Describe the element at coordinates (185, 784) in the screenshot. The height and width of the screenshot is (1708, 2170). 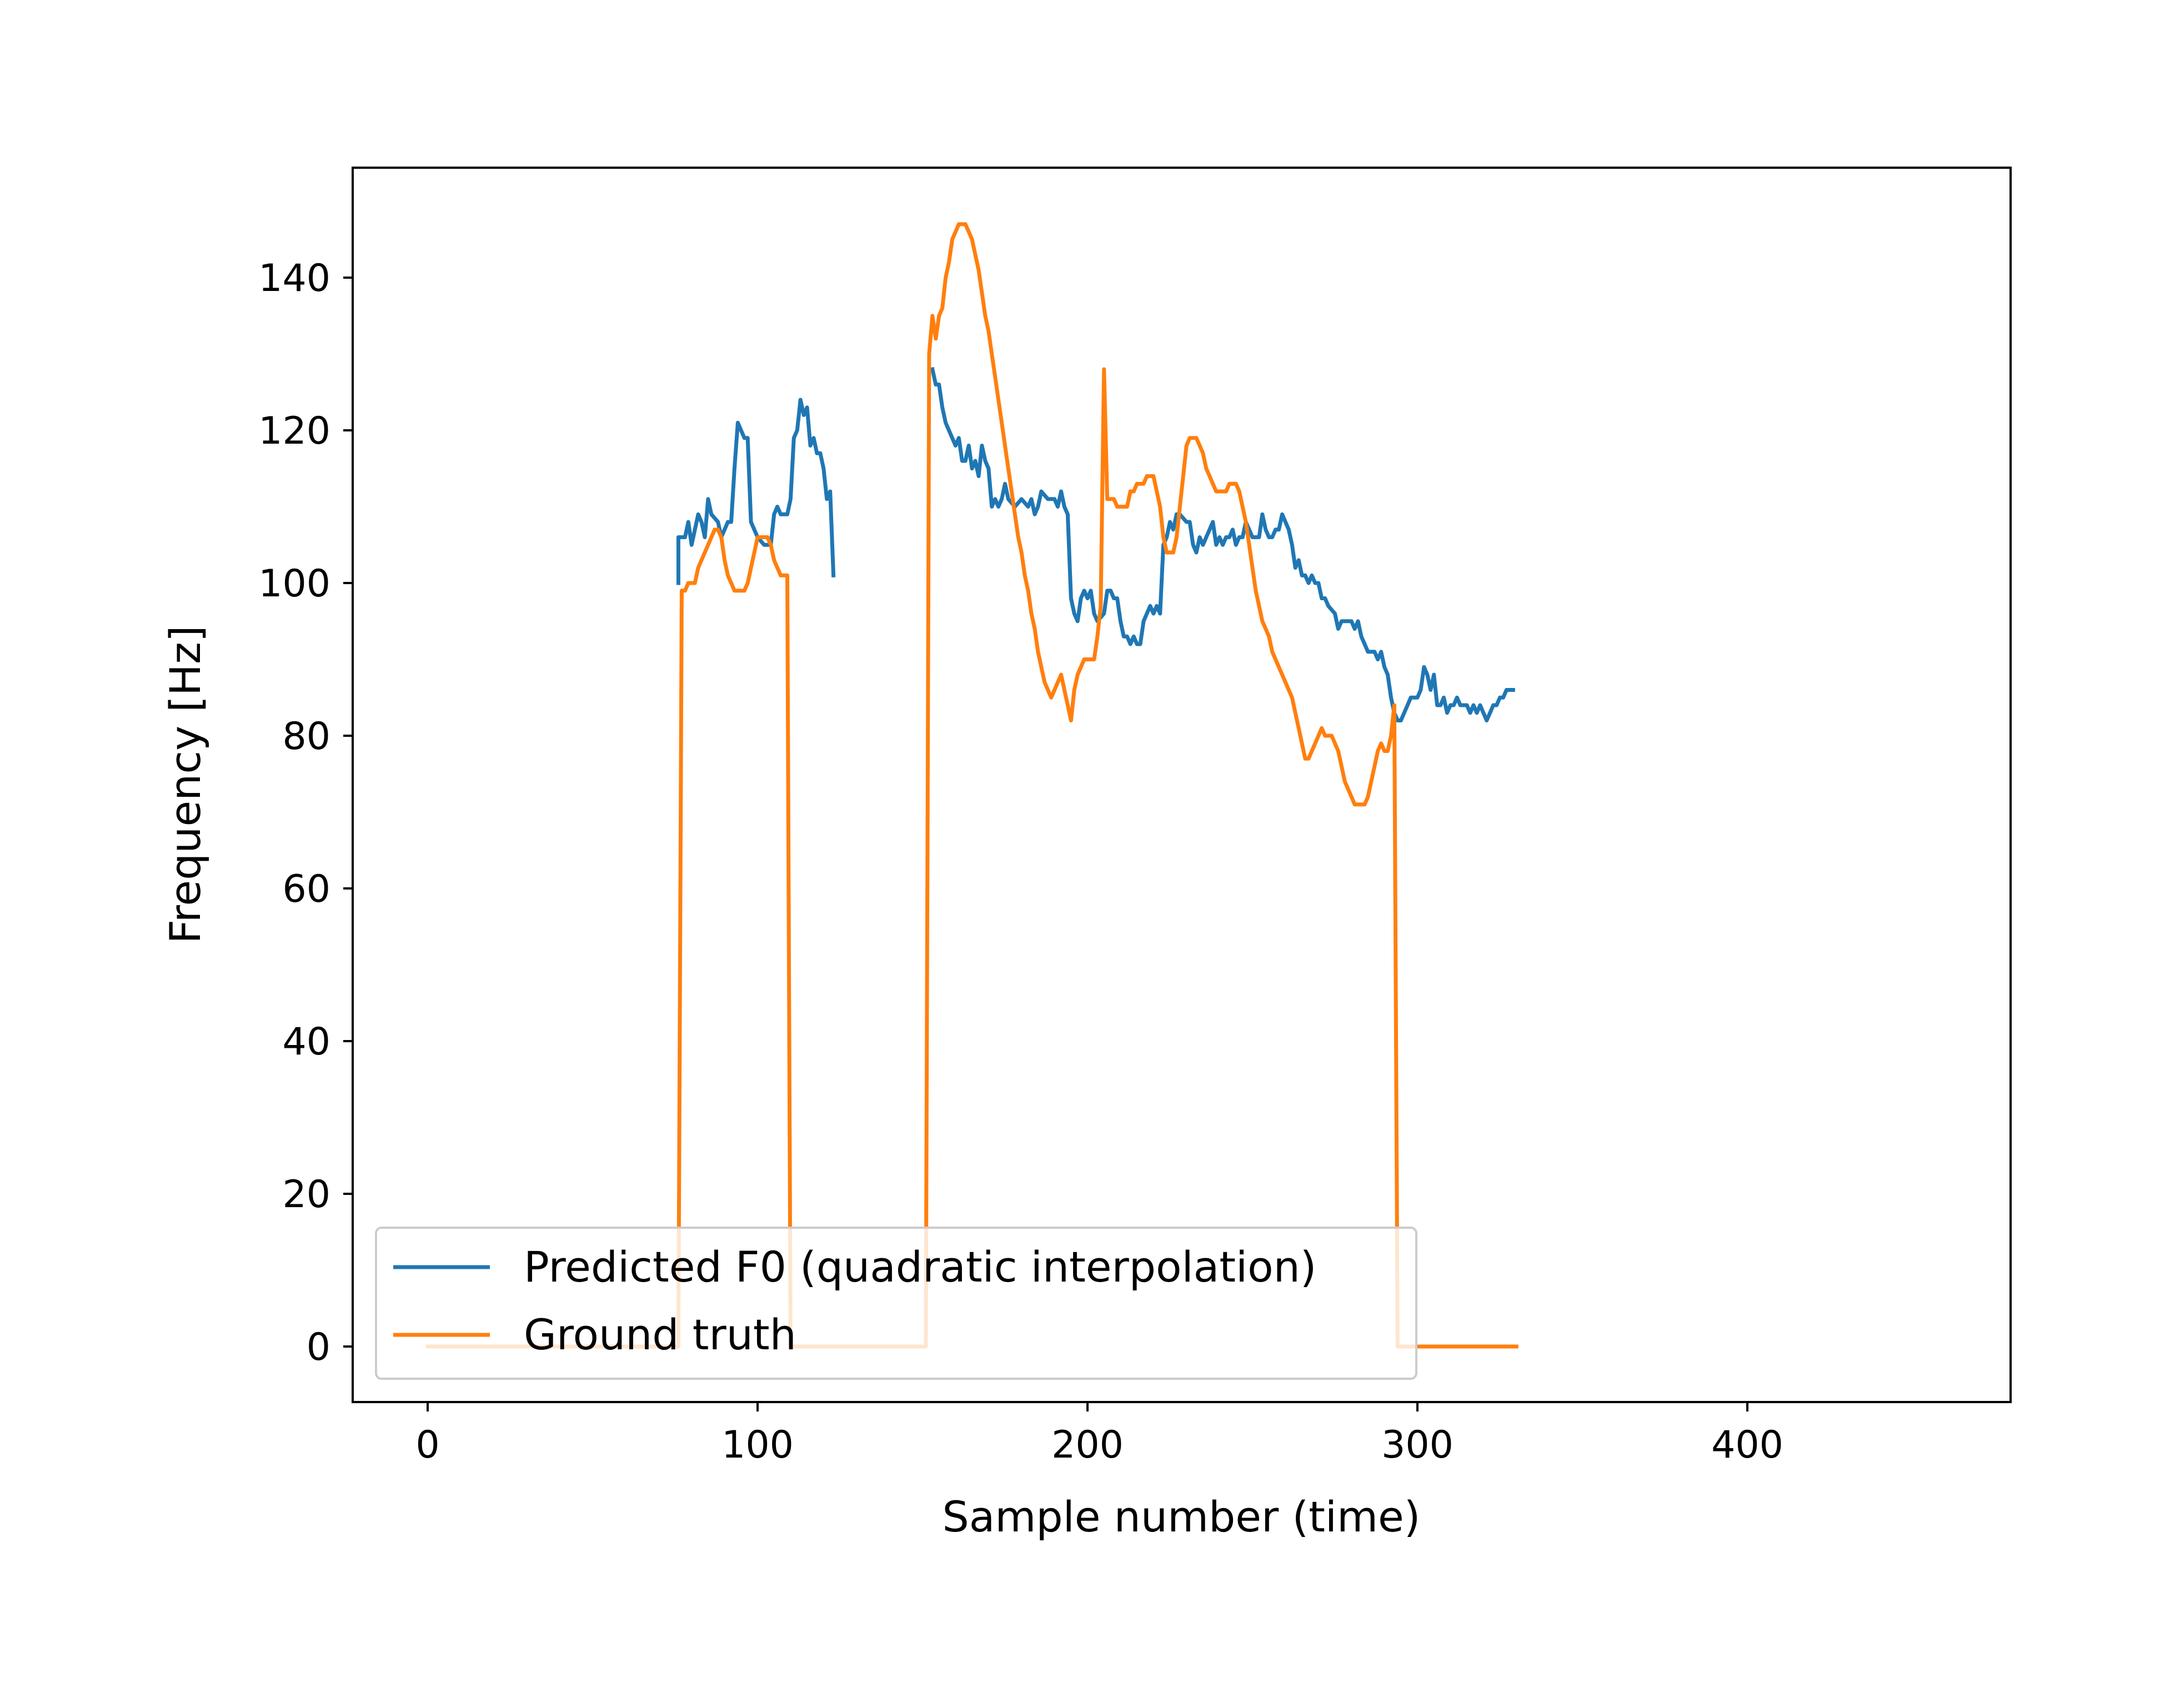
I see `y-axis-label: Frequency [Hz]` at that location.